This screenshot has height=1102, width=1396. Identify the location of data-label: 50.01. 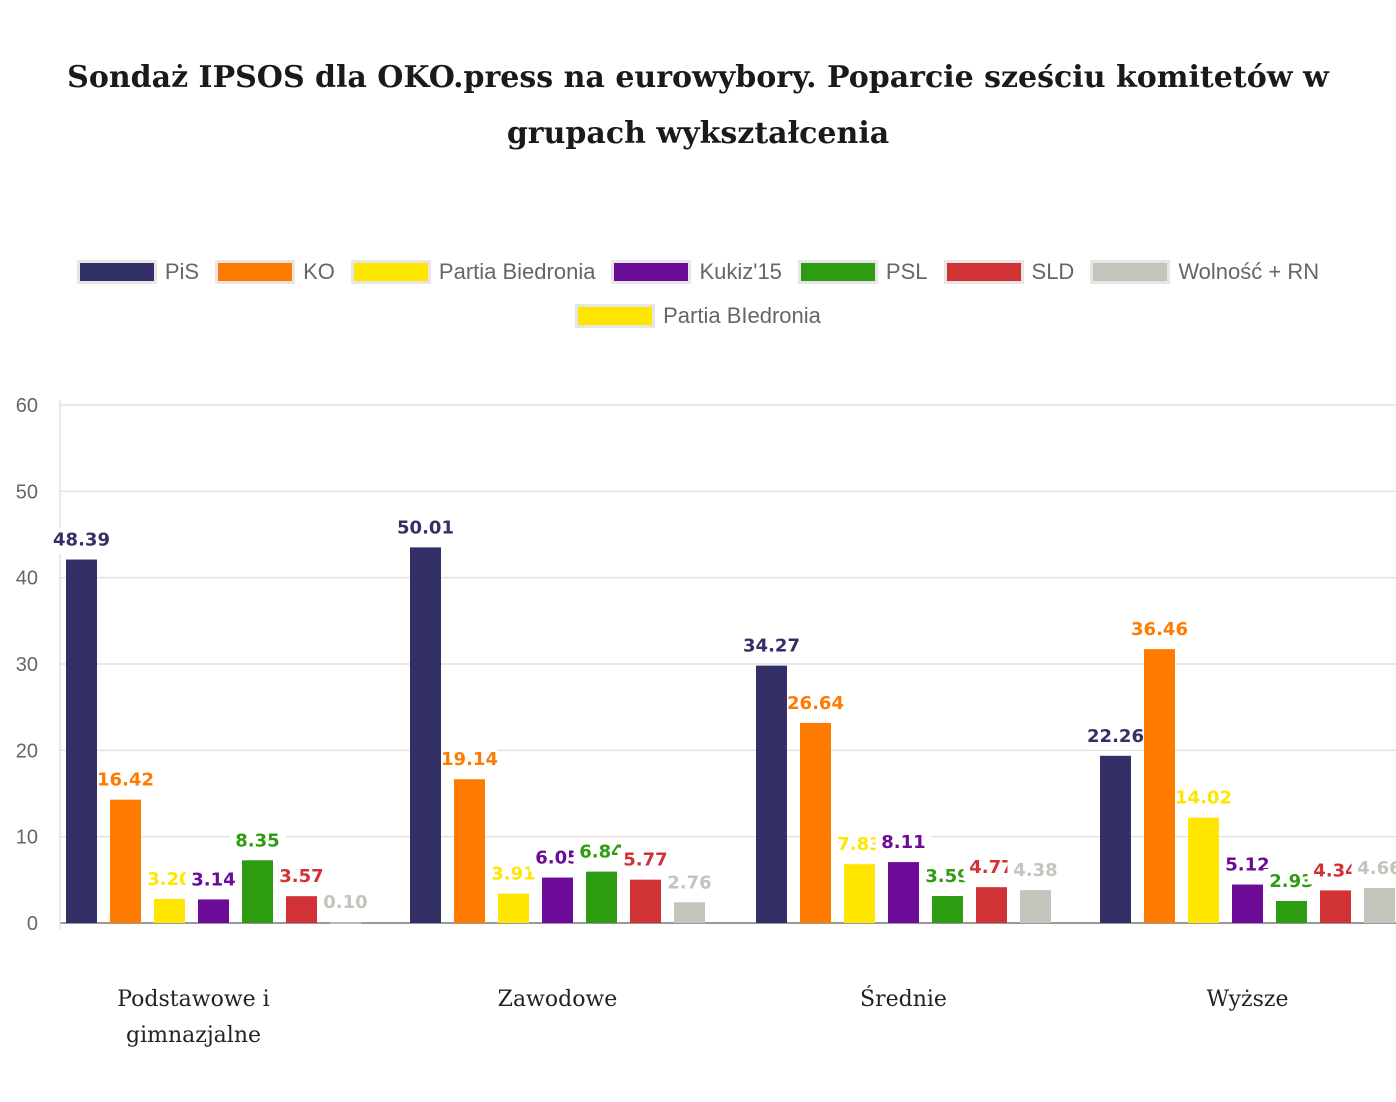
(425, 527).